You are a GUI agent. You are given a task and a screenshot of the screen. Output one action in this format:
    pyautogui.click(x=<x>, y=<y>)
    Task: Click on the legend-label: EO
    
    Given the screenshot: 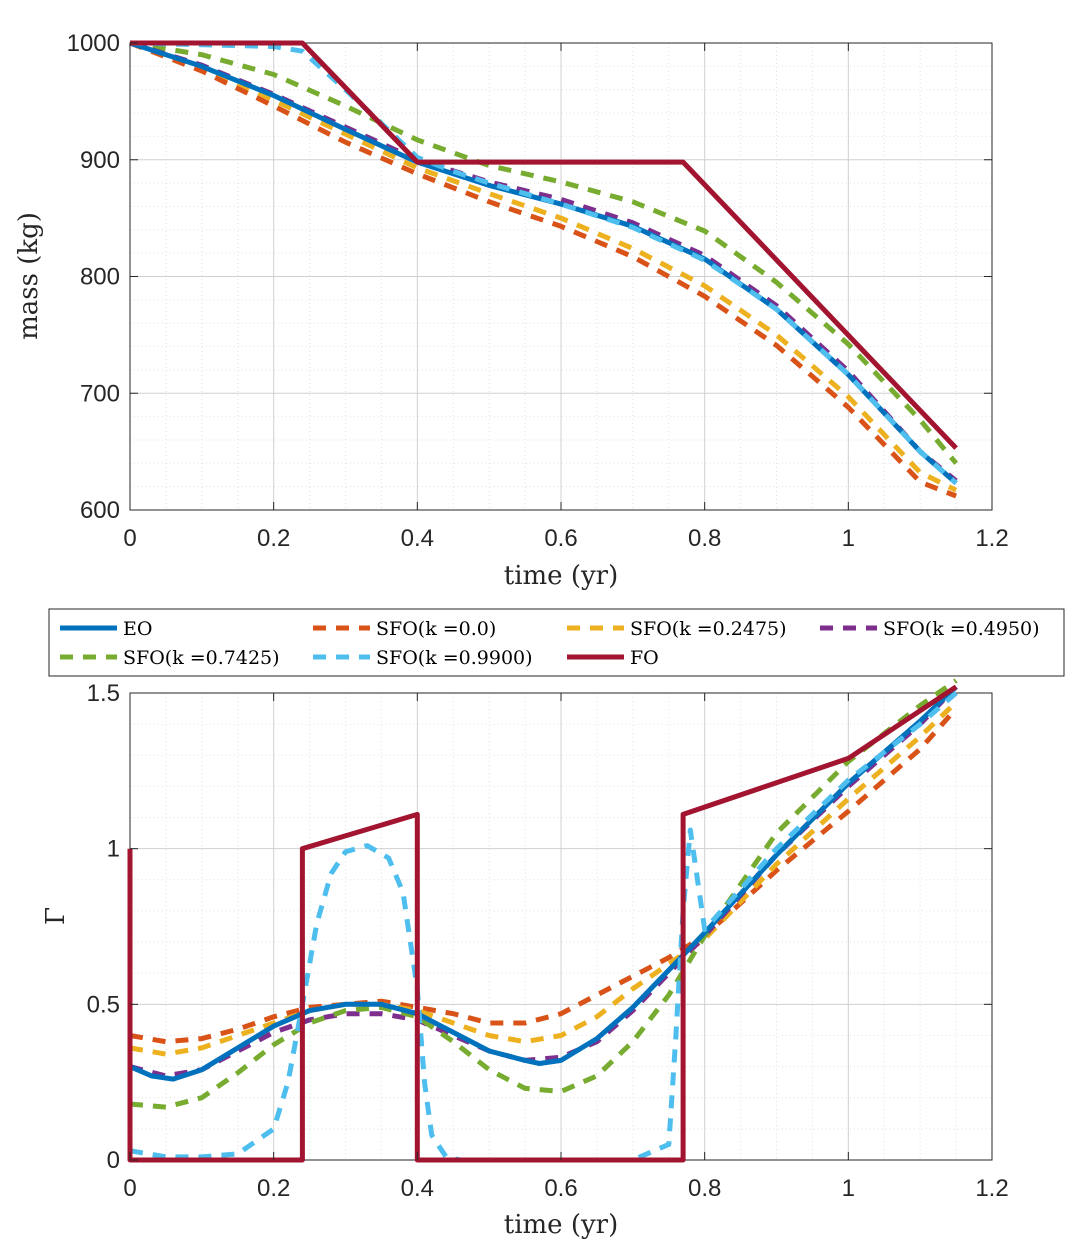 What is the action you would take?
    pyautogui.click(x=137, y=629)
    